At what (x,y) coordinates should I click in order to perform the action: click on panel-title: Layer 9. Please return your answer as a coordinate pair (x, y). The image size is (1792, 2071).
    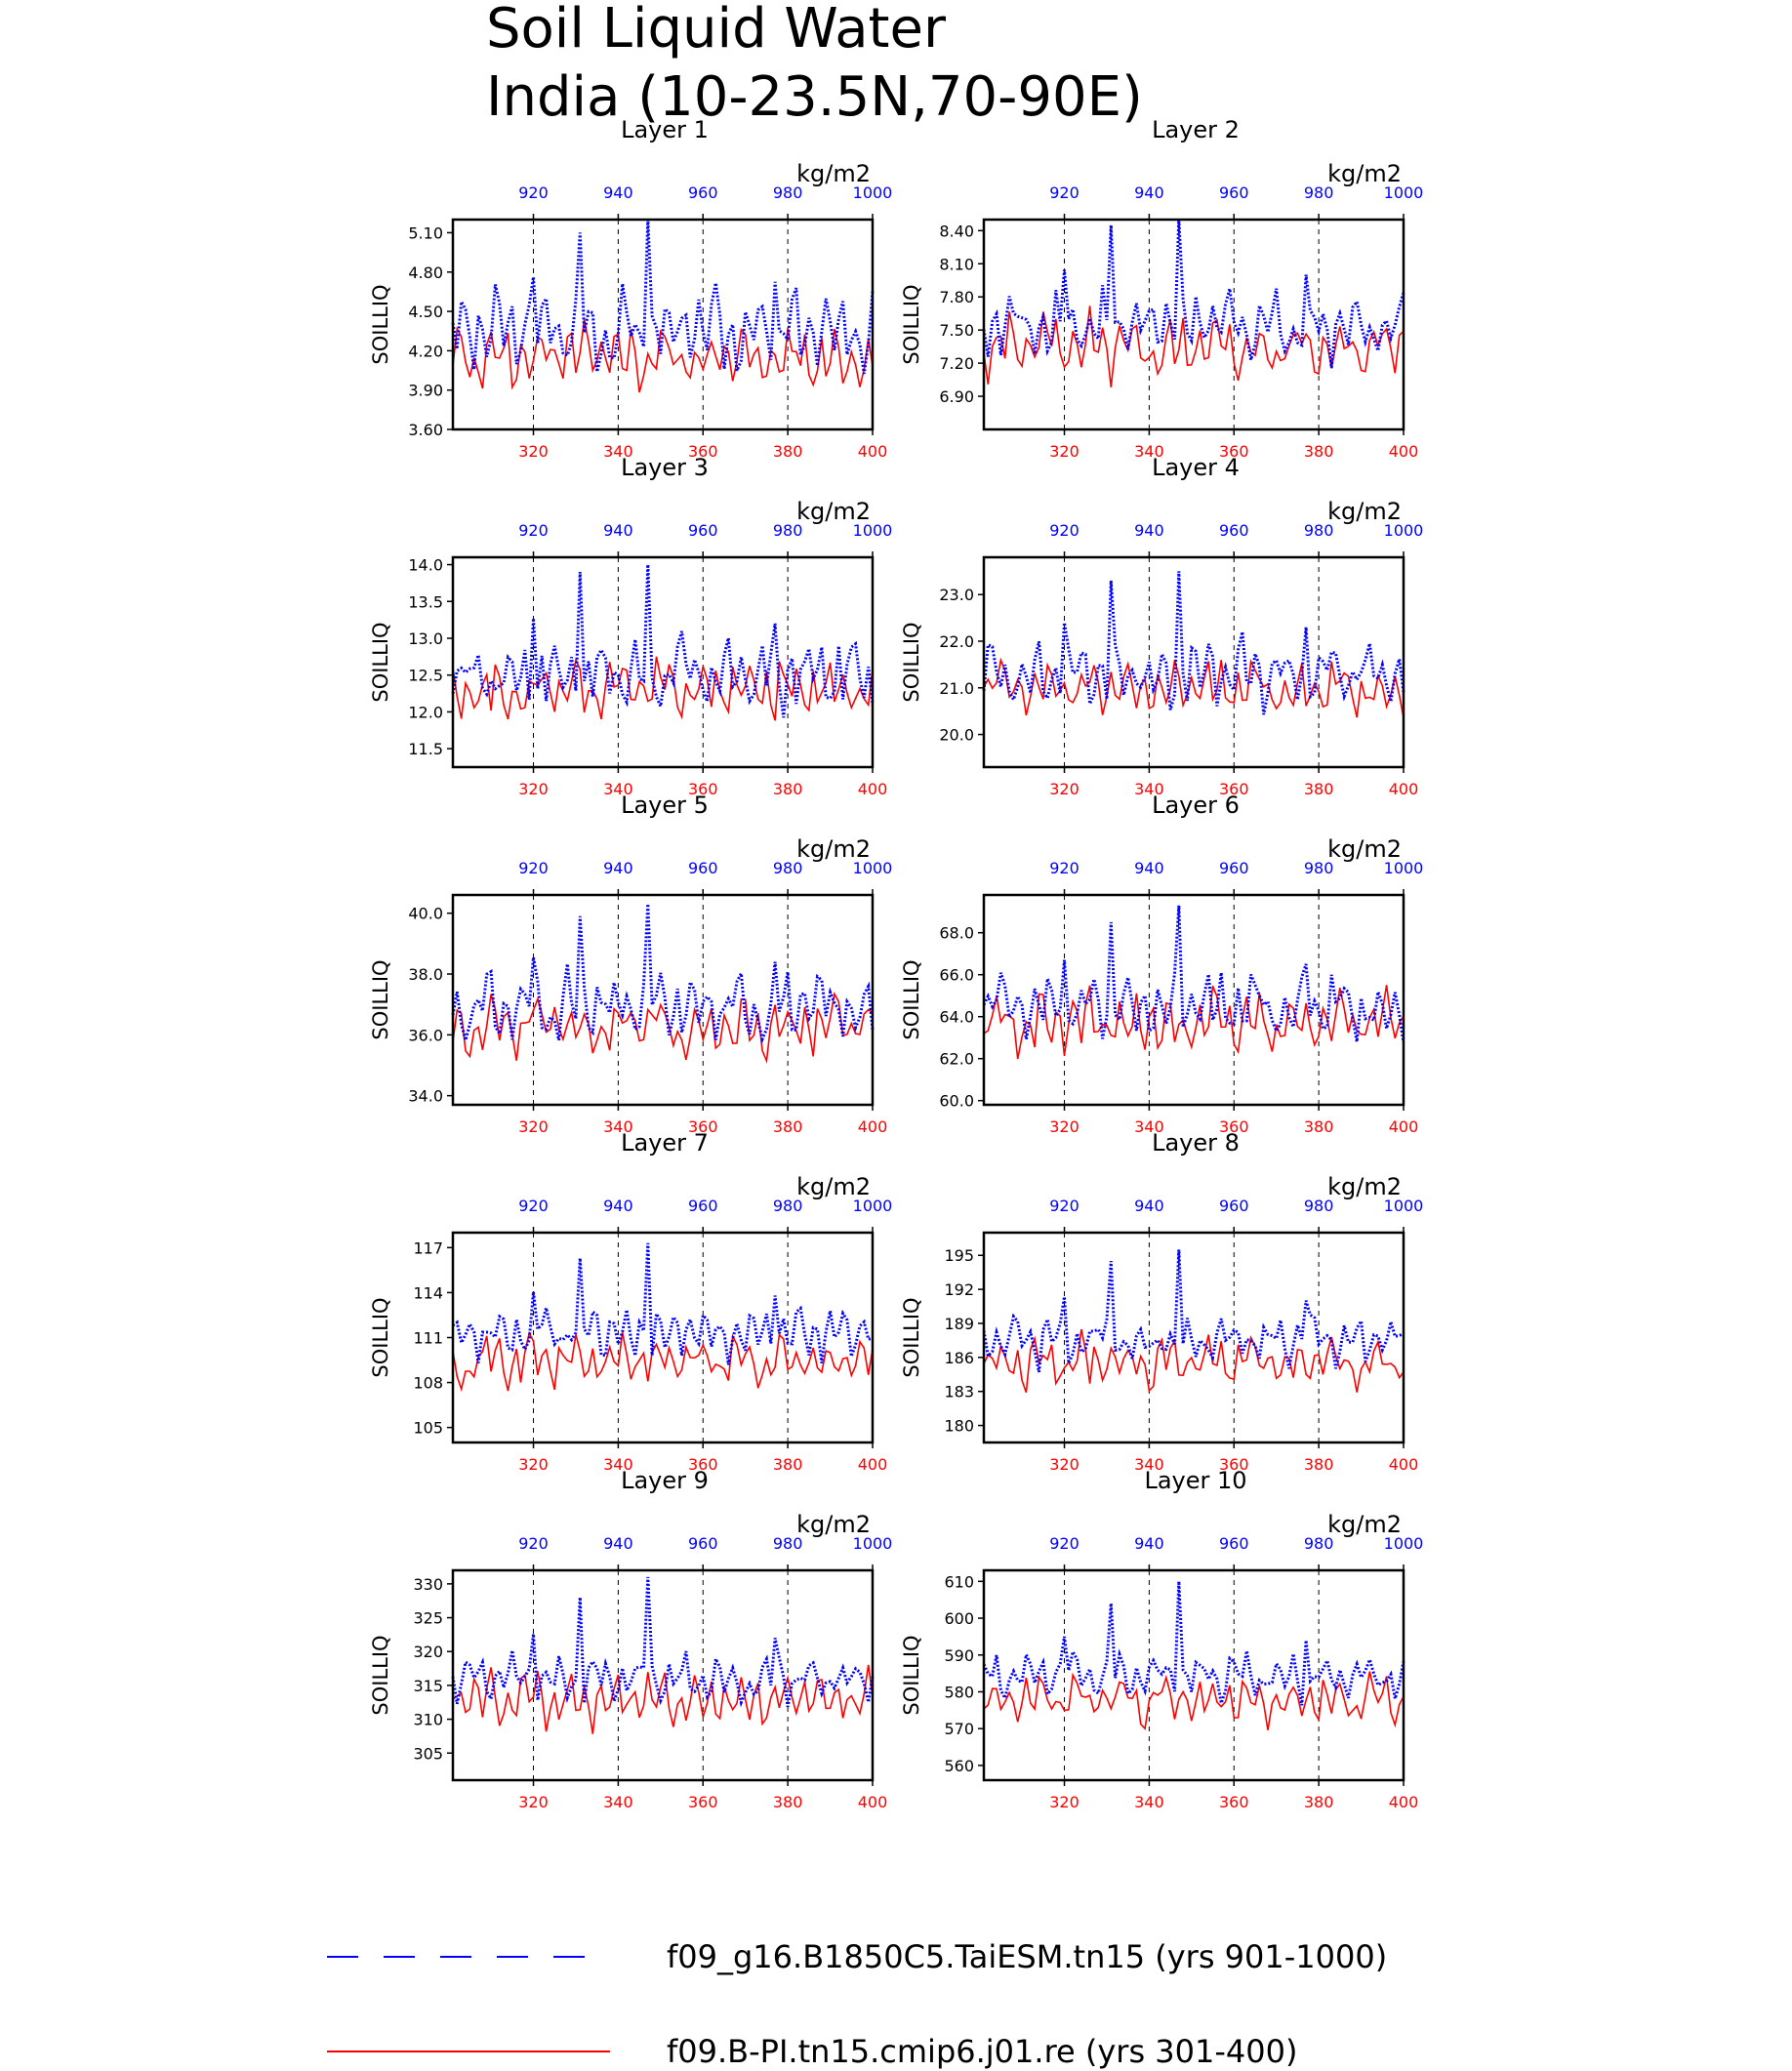
    Looking at the image, I should click on (665, 1481).